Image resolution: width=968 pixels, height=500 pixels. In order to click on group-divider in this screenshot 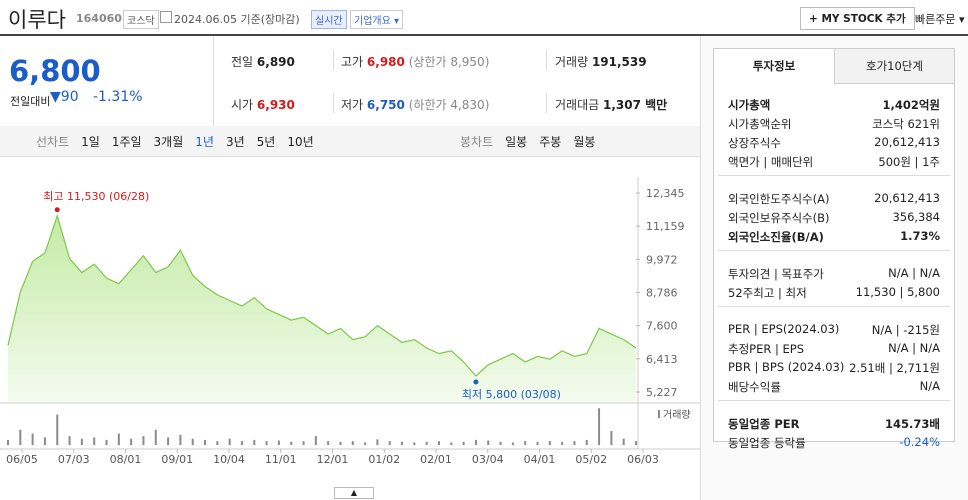, I will do `click(834, 400)`.